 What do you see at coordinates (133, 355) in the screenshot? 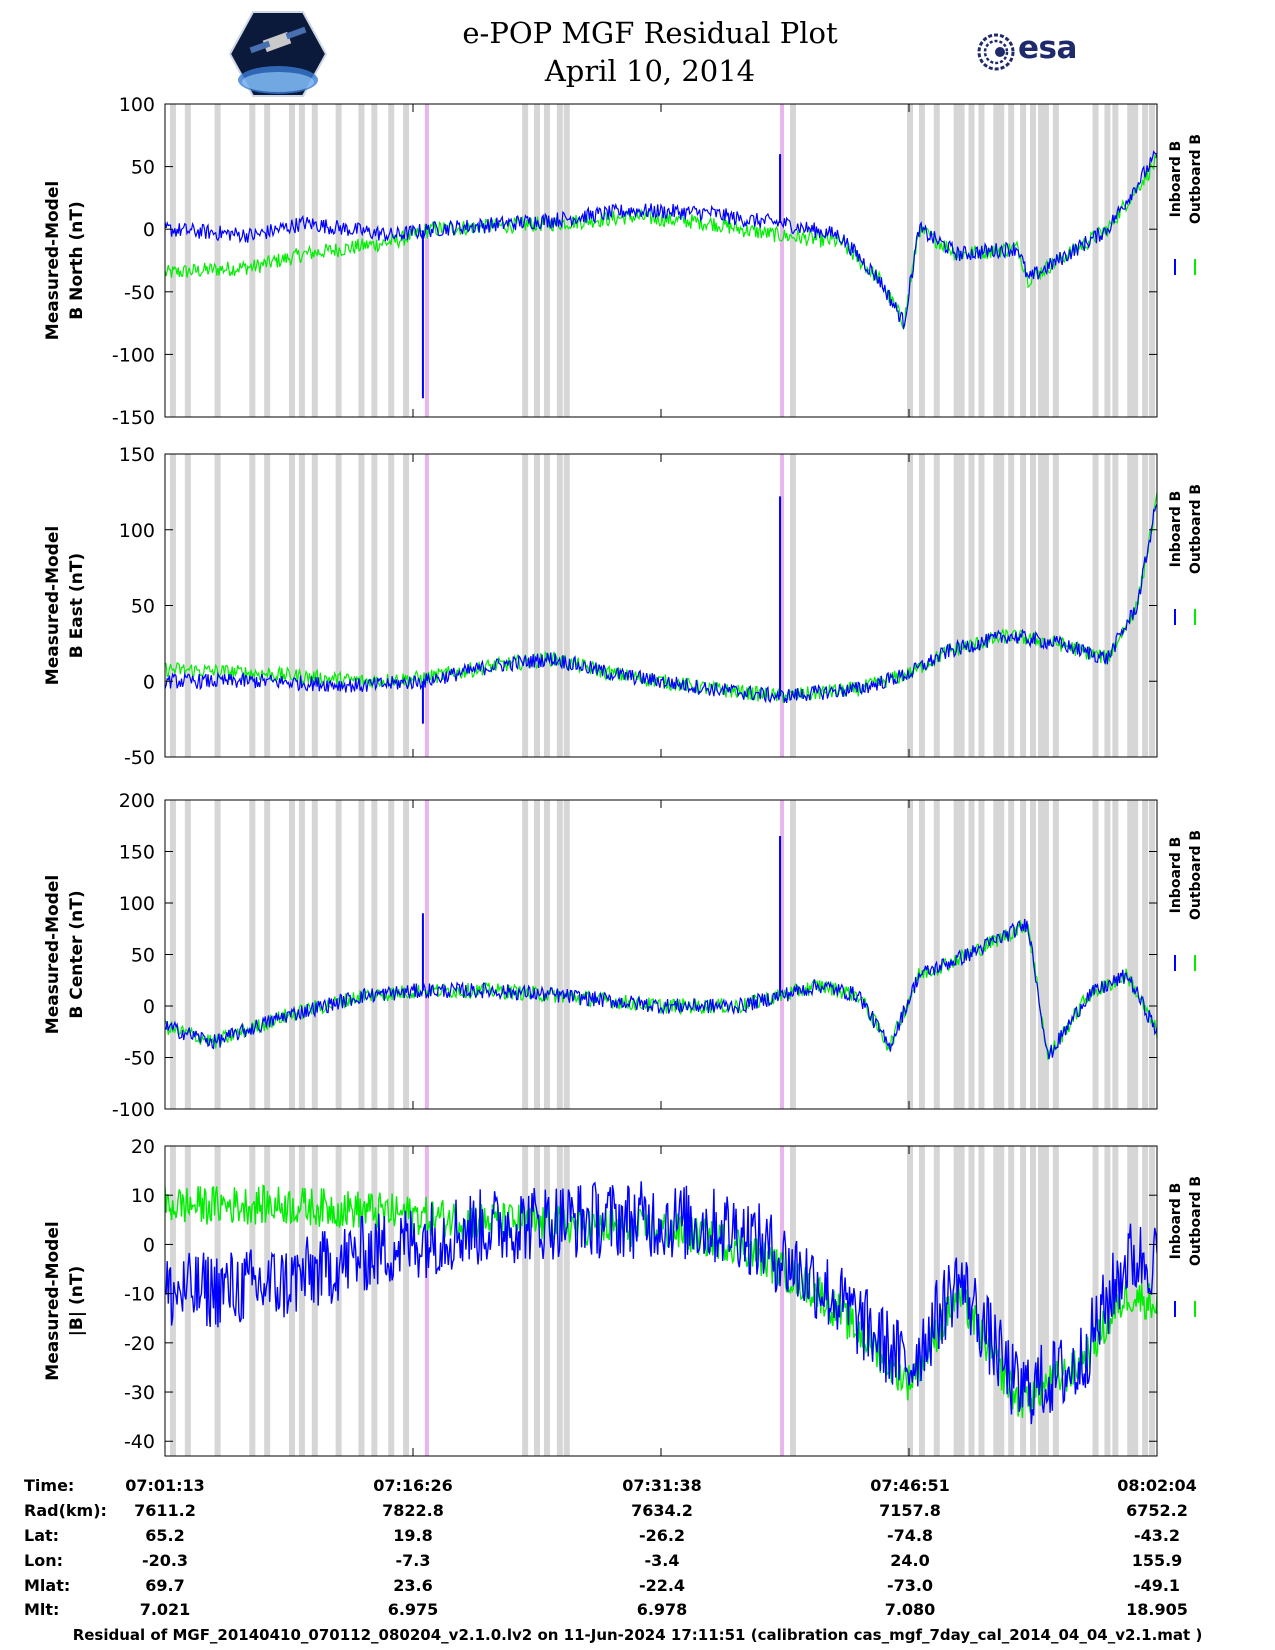
I see `y-tick-label: -100` at bounding box center [133, 355].